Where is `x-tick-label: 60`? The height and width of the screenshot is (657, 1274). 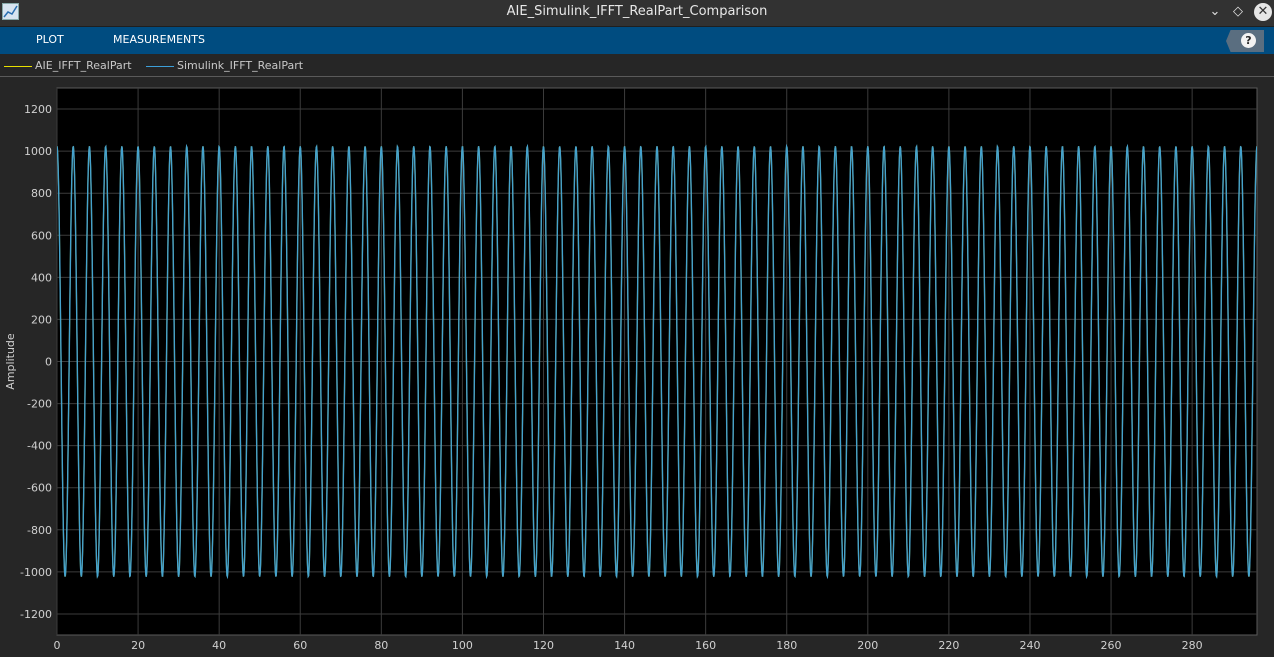 x-tick-label: 60 is located at coordinates (300, 645).